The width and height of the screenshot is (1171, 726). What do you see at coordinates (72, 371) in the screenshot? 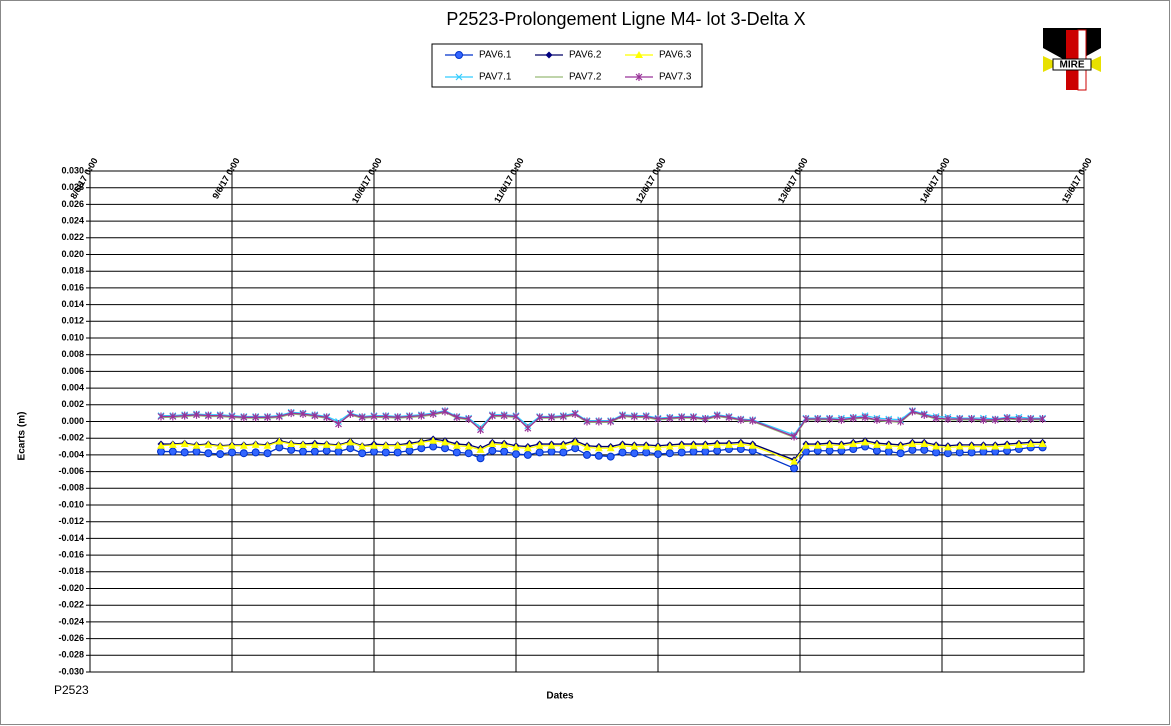
I see `y-tick-label: 0.006` at bounding box center [72, 371].